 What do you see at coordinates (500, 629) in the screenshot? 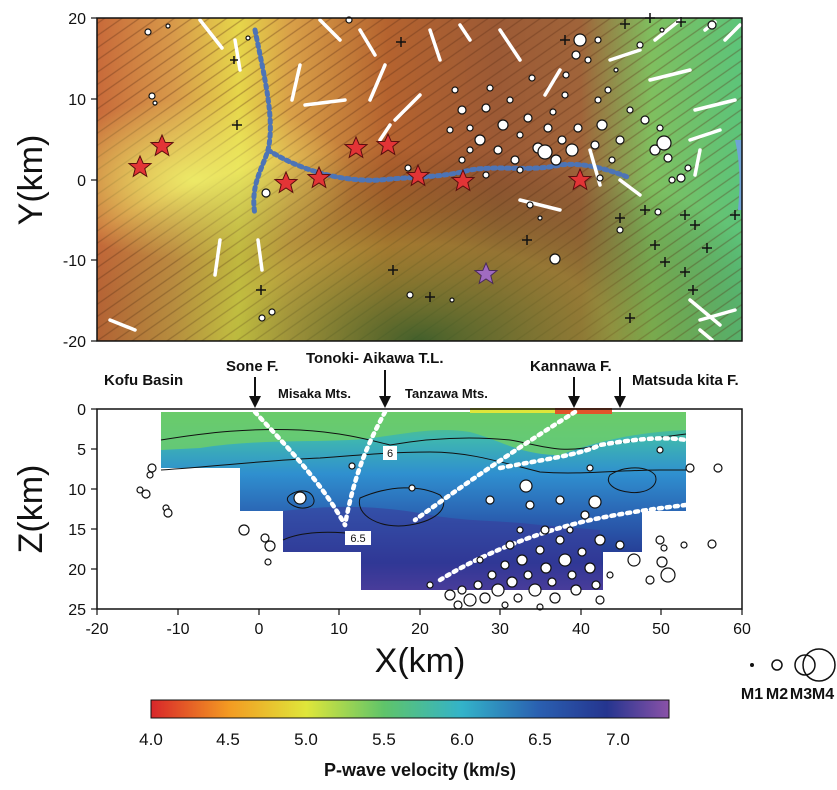
I see `tick-label: 30` at bounding box center [500, 629].